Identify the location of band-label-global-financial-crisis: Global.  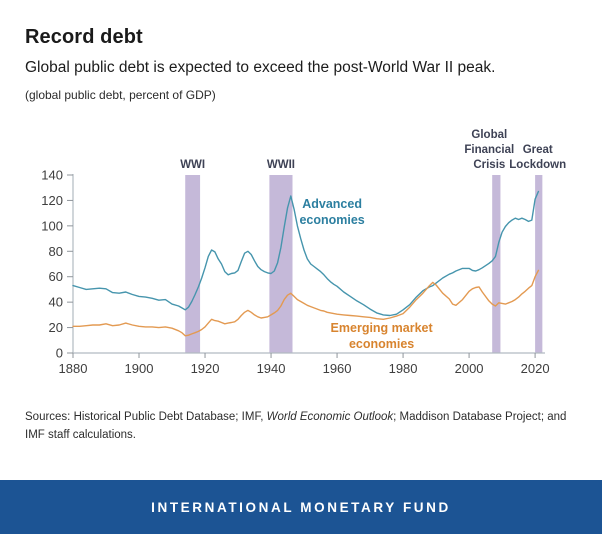
(489, 135).